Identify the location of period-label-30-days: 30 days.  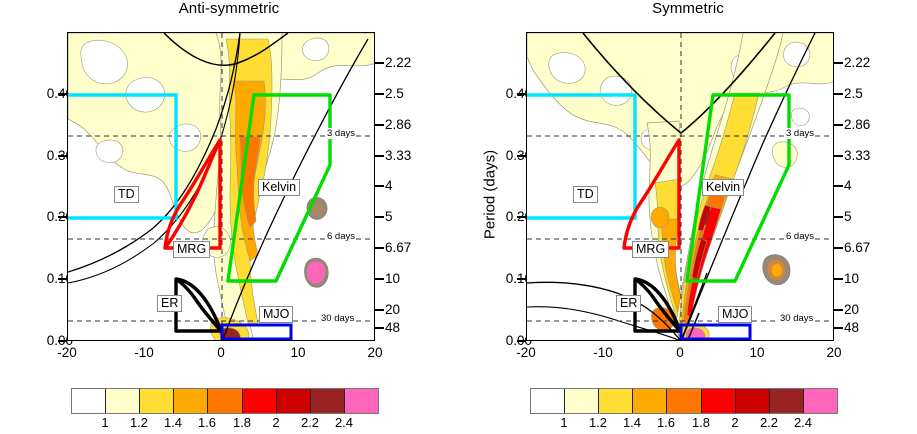
(797, 318).